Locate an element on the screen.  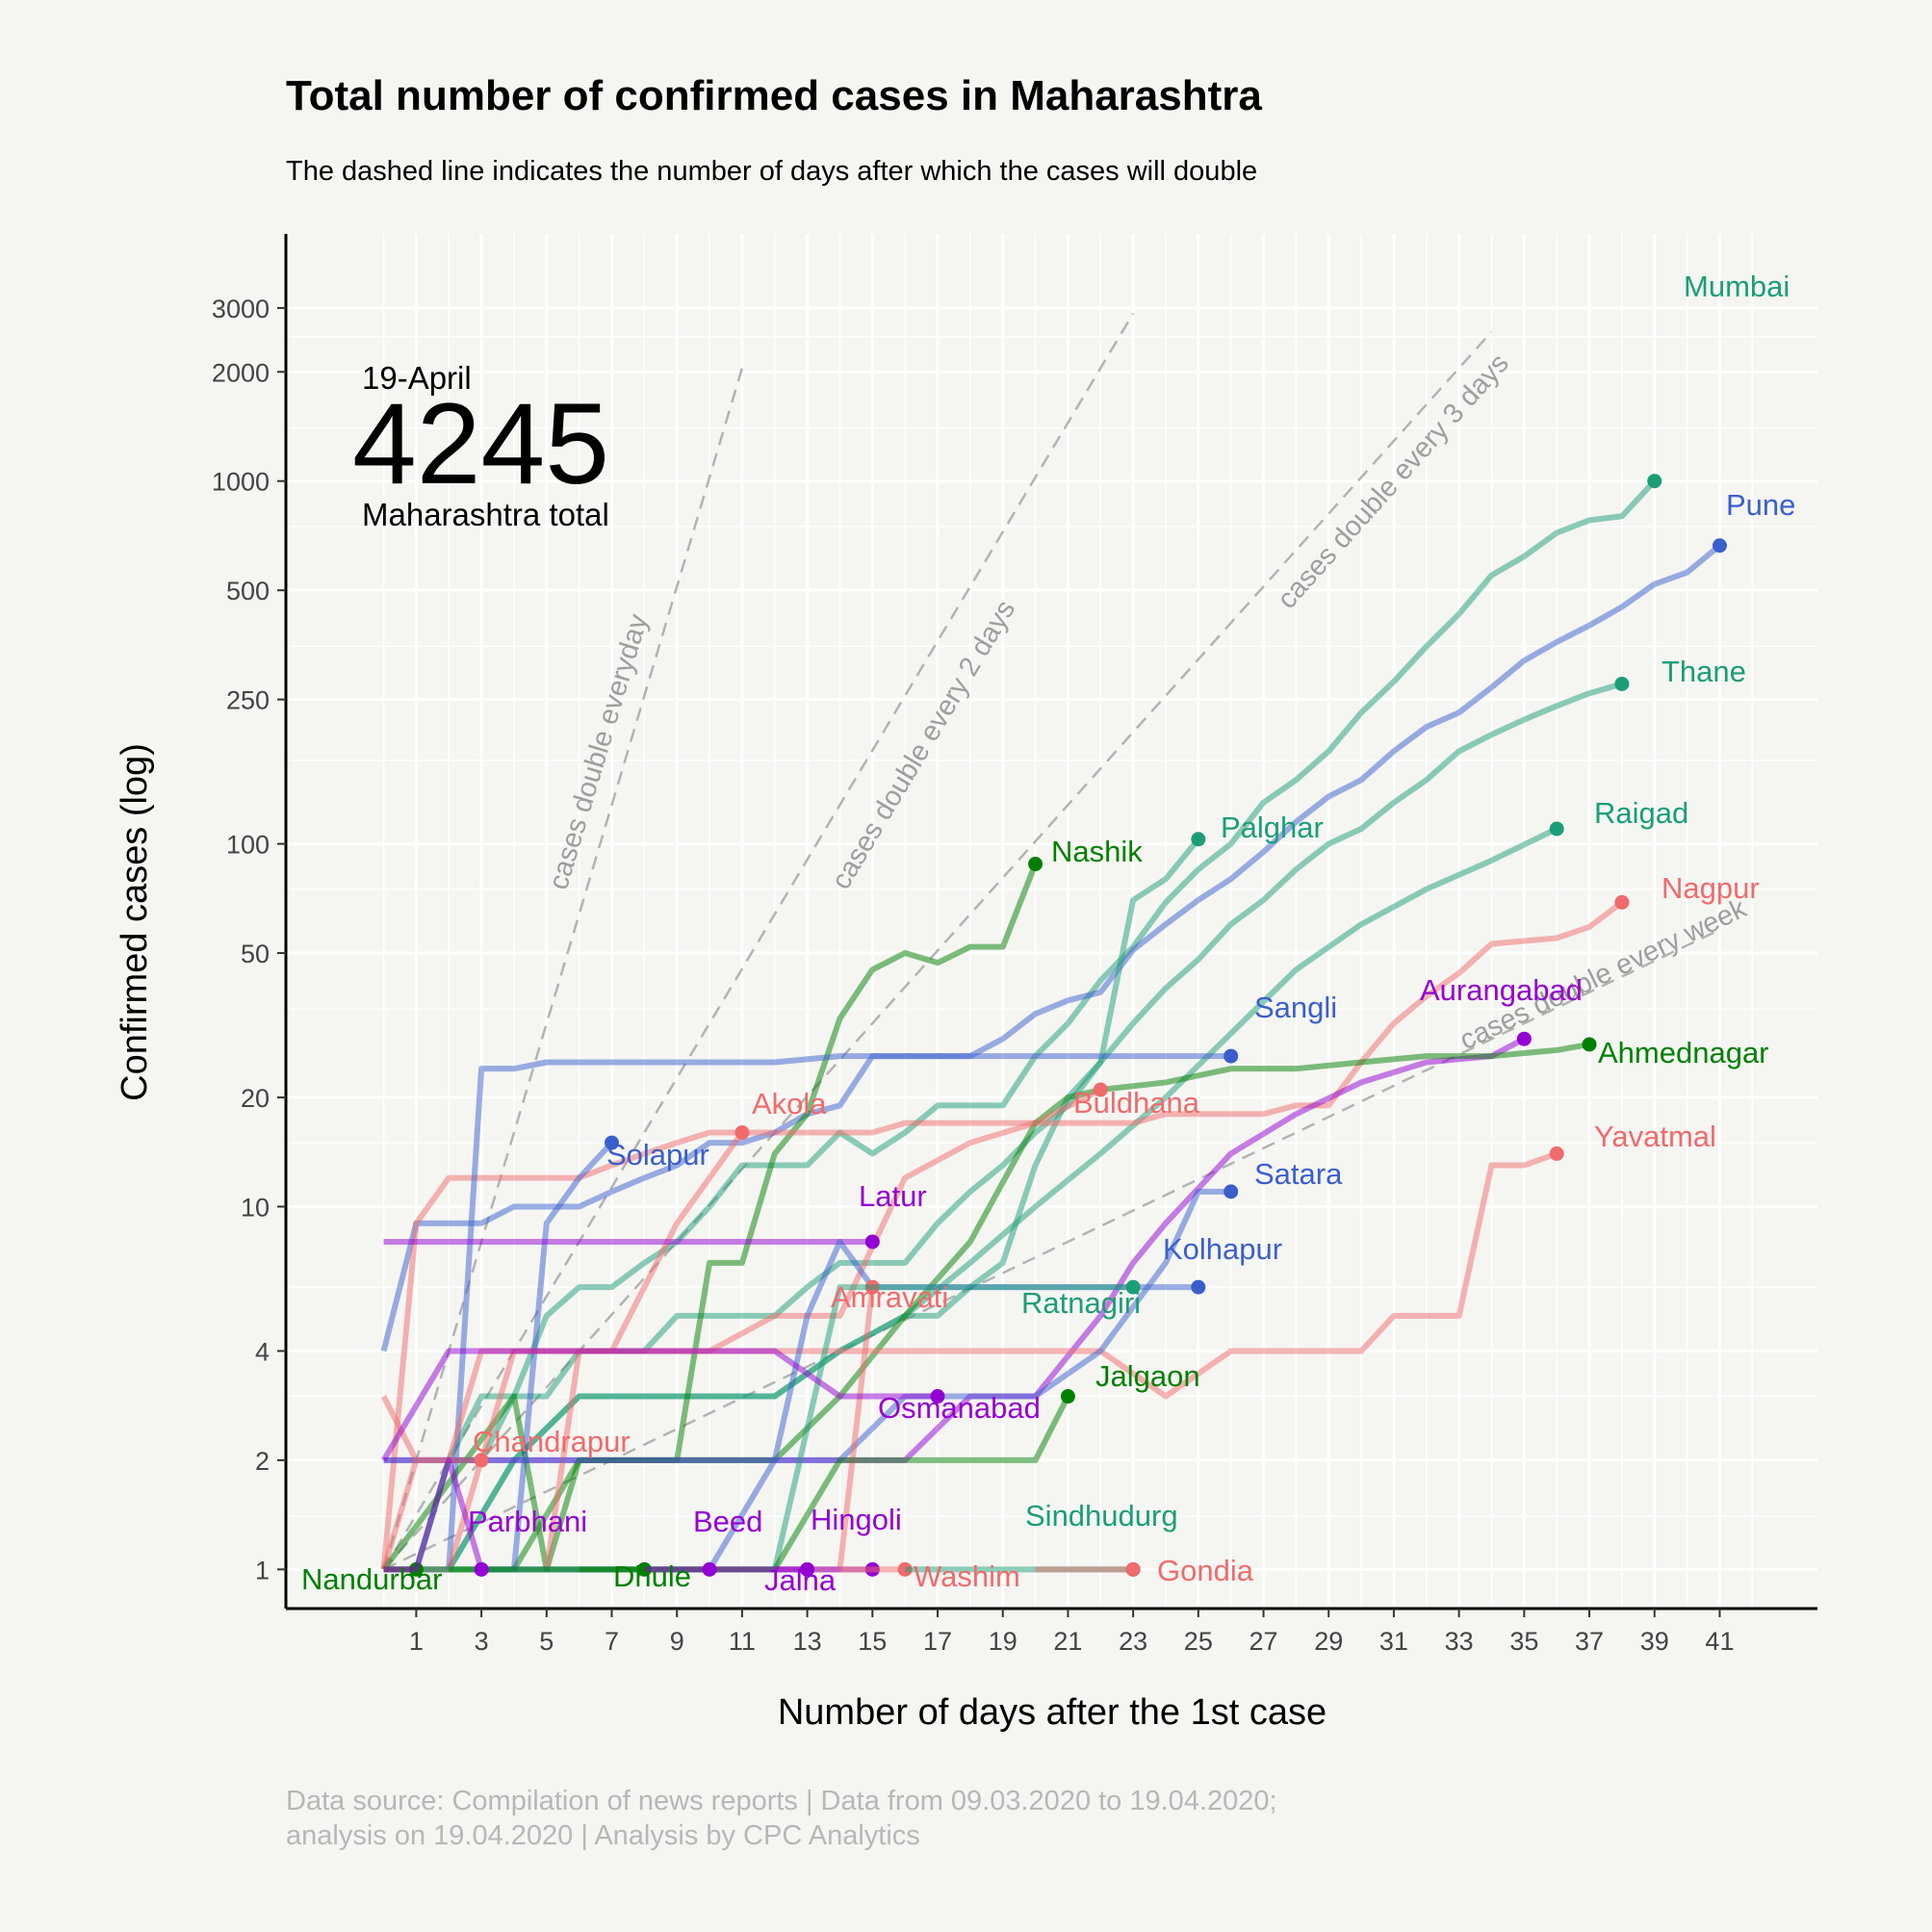
y-tick-label: 50 is located at coordinates (255, 954).